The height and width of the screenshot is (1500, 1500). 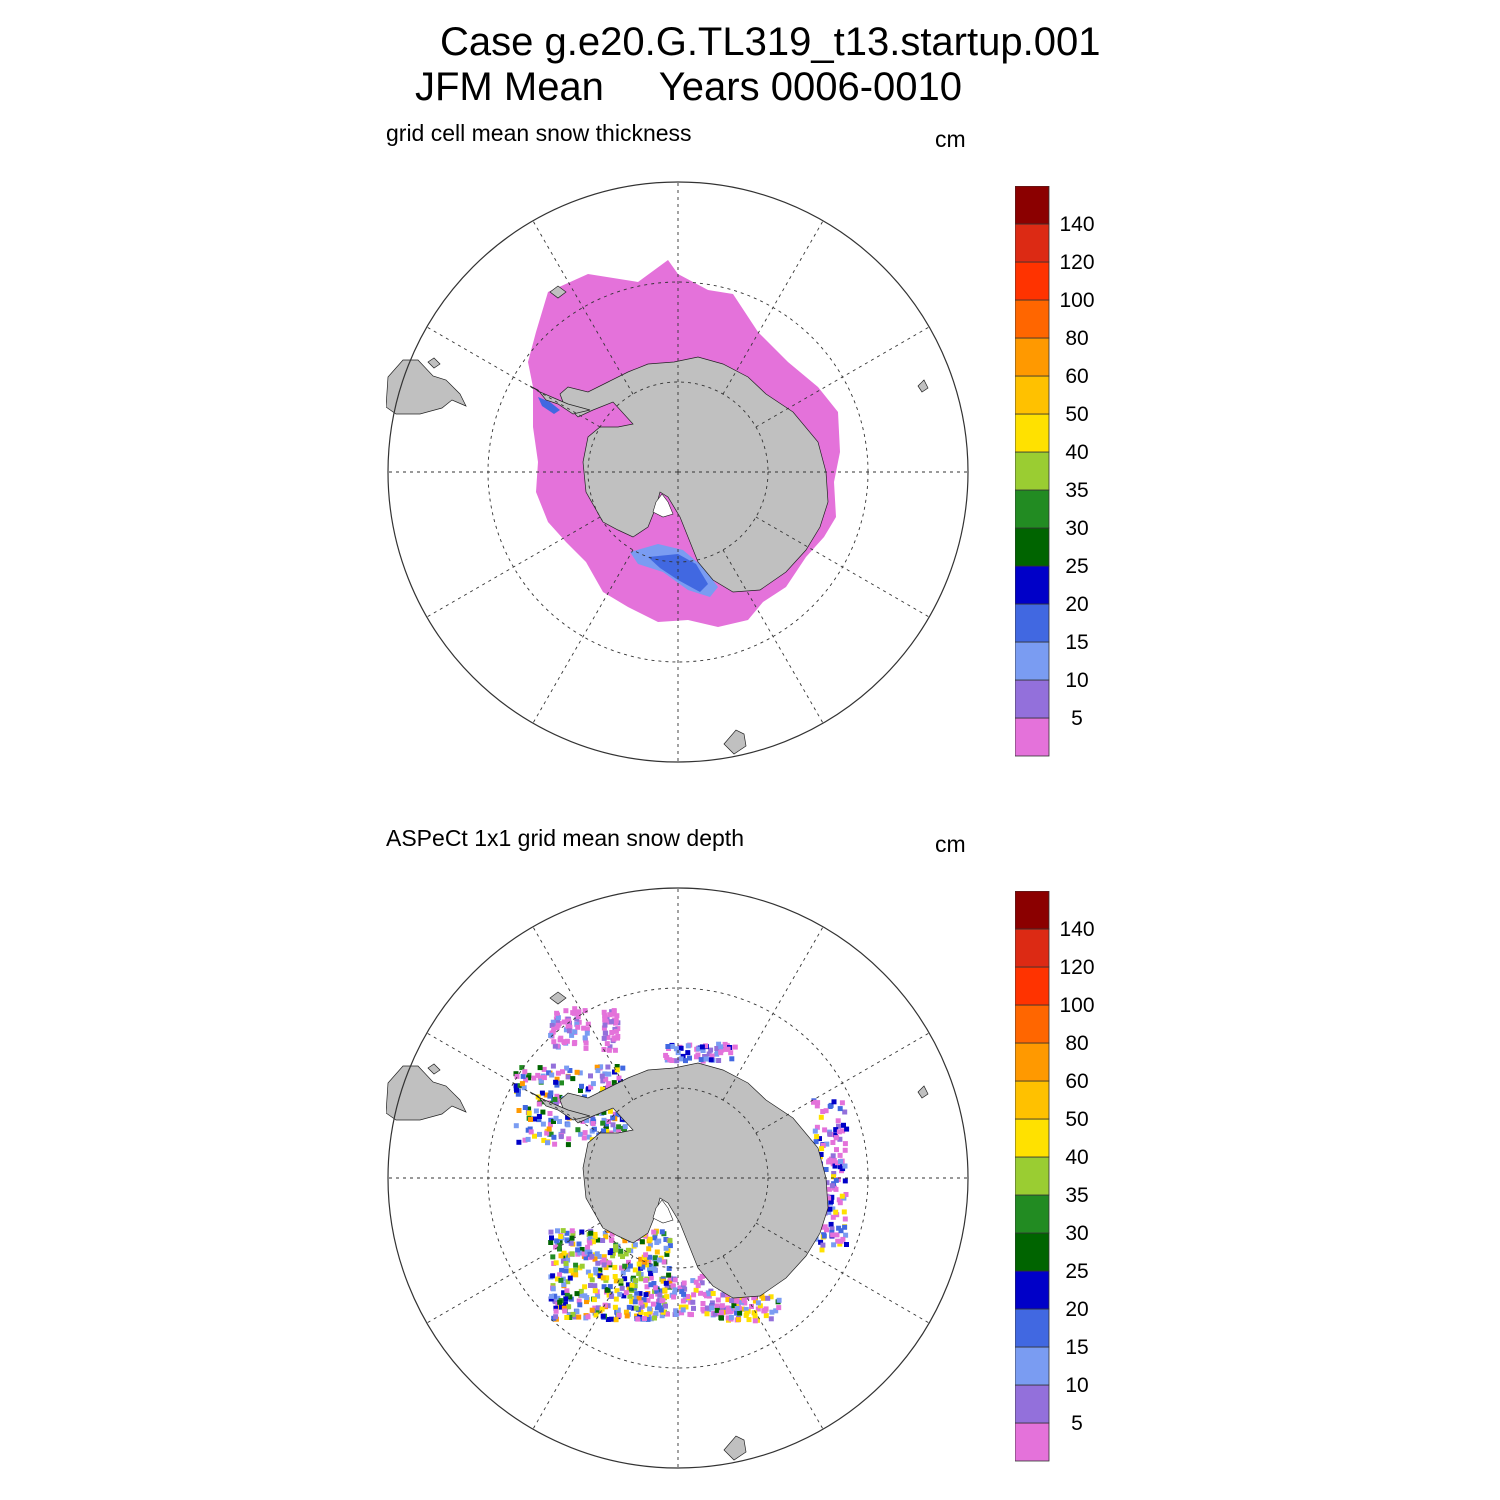 What do you see at coordinates (923, 386) in the screenshot?
I see `island-landmass` at bounding box center [923, 386].